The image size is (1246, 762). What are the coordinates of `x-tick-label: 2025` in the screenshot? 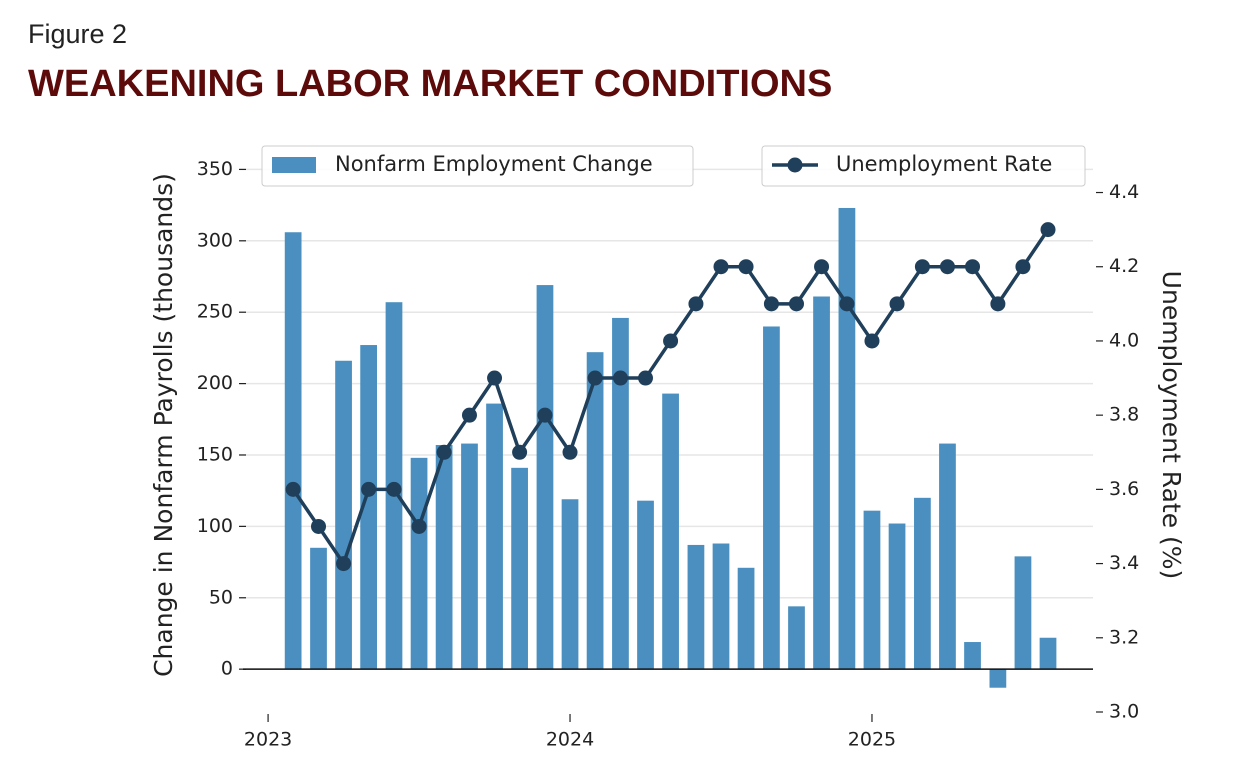 It's located at (872, 740).